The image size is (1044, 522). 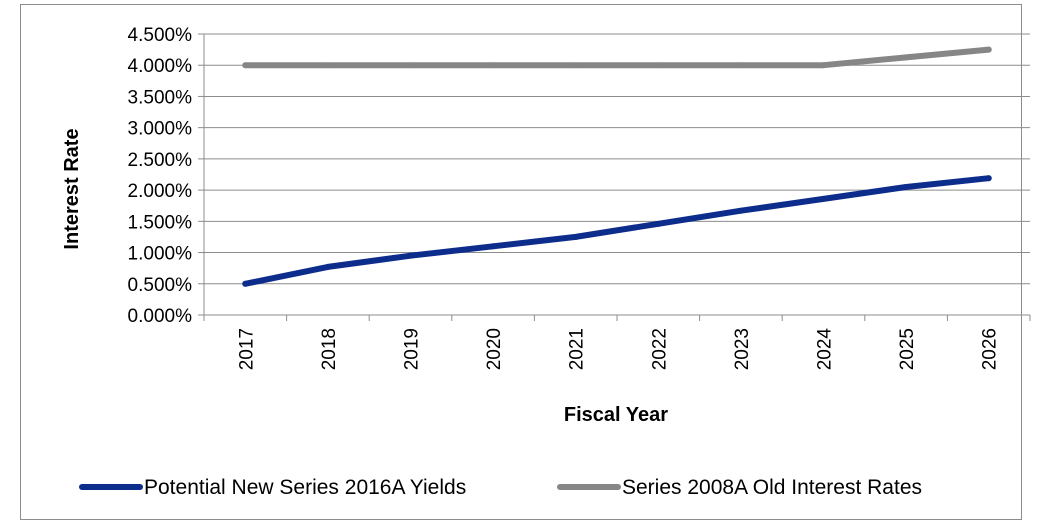 What do you see at coordinates (160, 316) in the screenshot?
I see `y-tick-label: 0.000%` at bounding box center [160, 316].